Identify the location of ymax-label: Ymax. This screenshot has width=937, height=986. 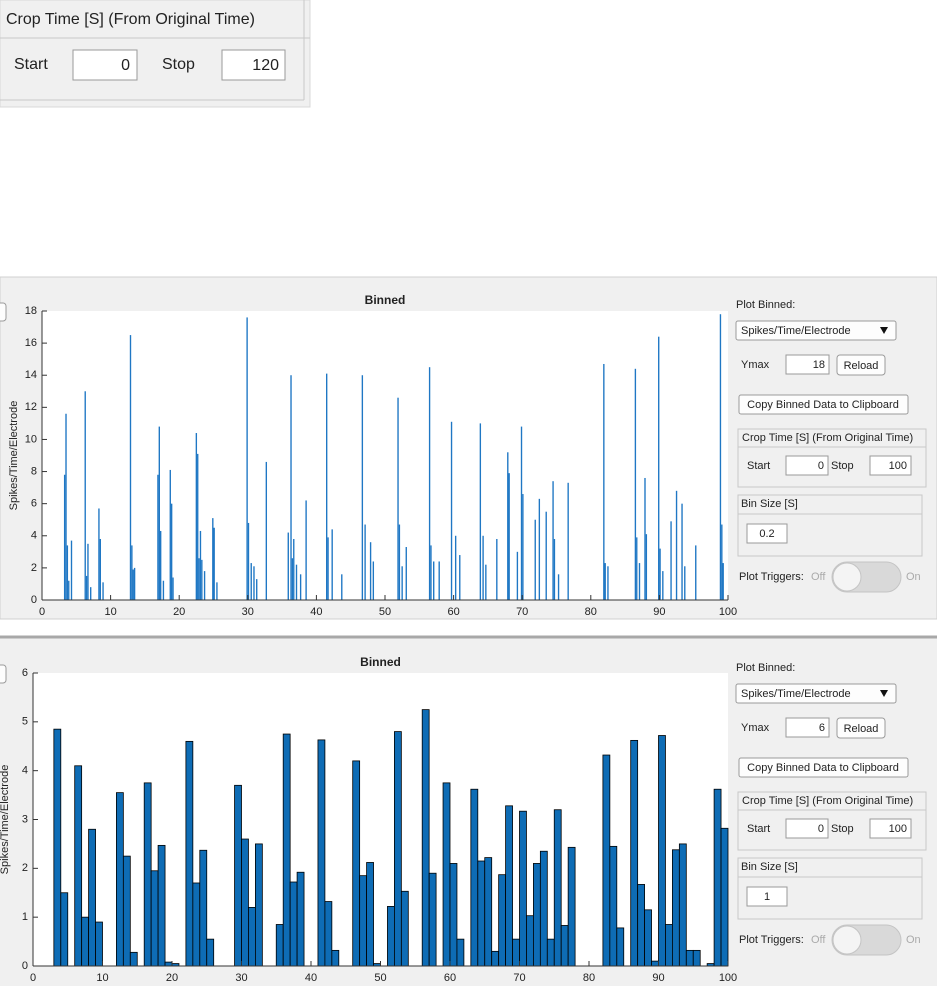
(755, 365).